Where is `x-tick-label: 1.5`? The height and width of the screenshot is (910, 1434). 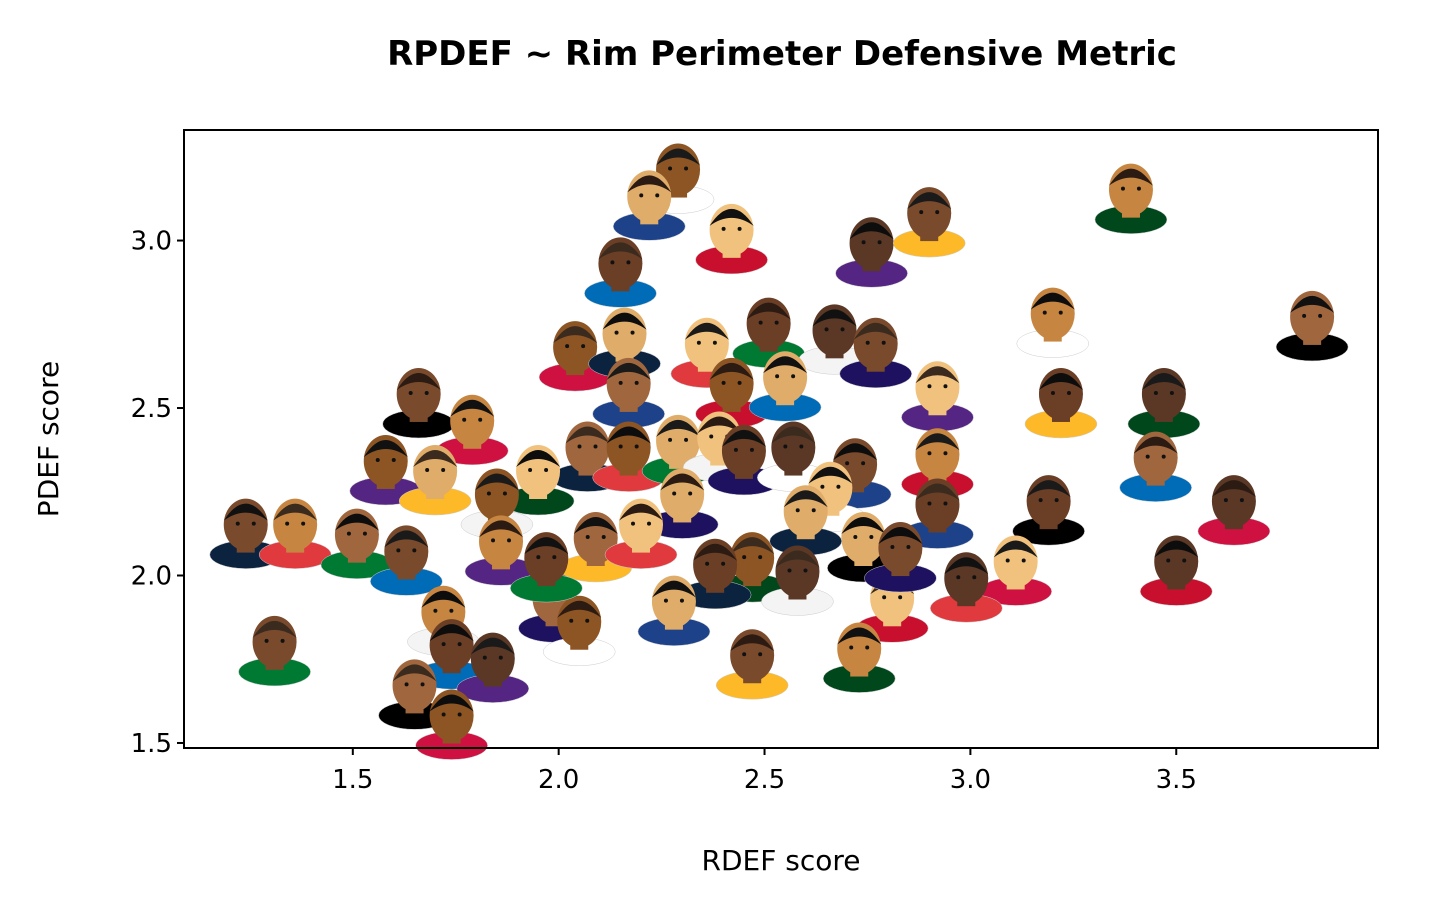
x-tick-label: 1.5 is located at coordinates (352, 780).